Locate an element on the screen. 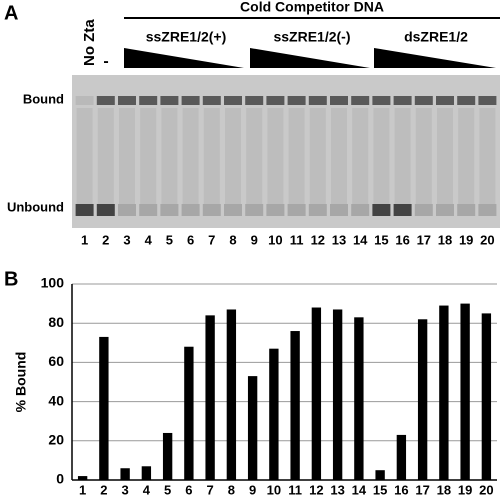 Image resolution: width=500 pixels, height=503 pixels. panel-label: A is located at coordinates (11, 13).